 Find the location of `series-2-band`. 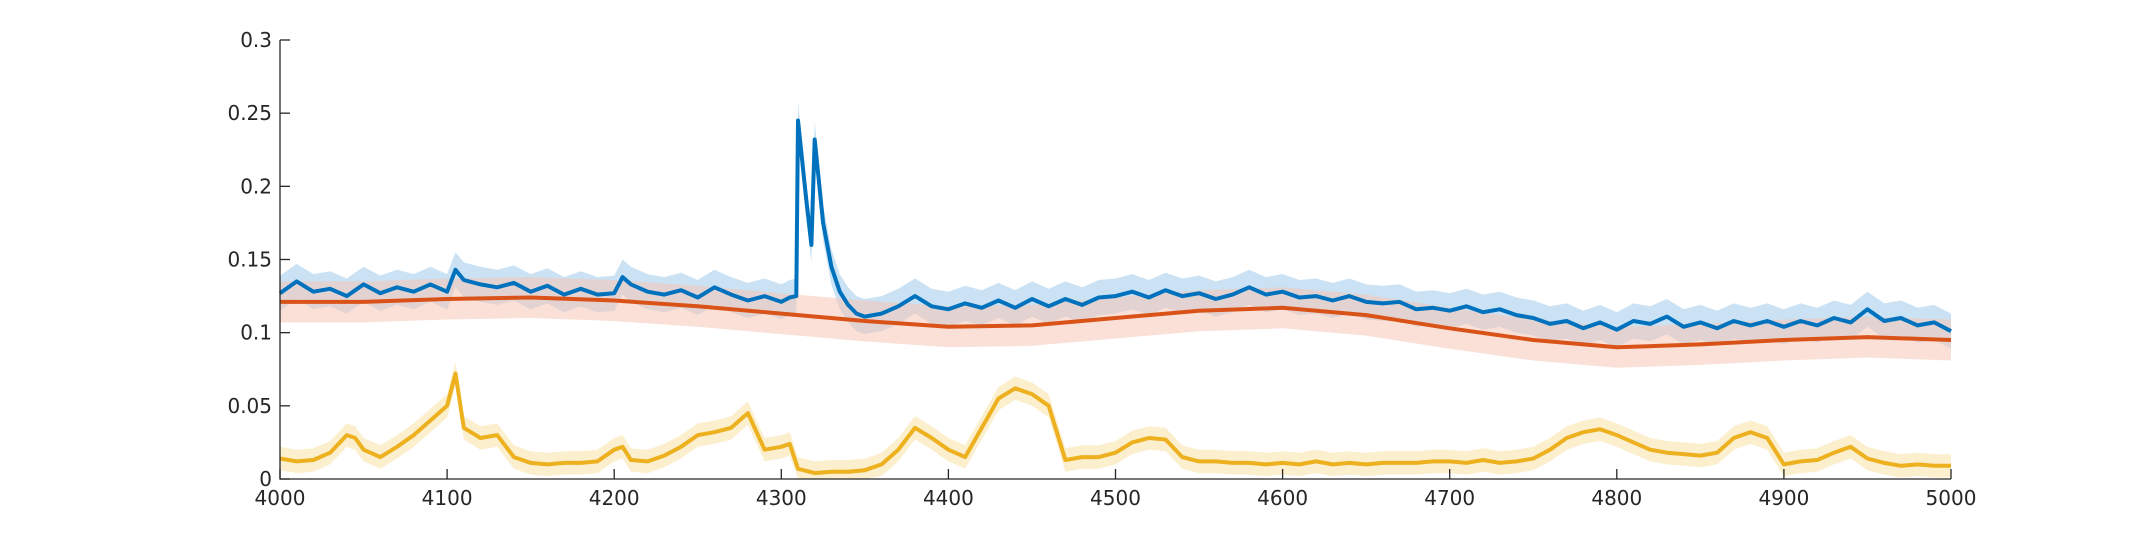

series-2-band is located at coordinates (1115, 322).